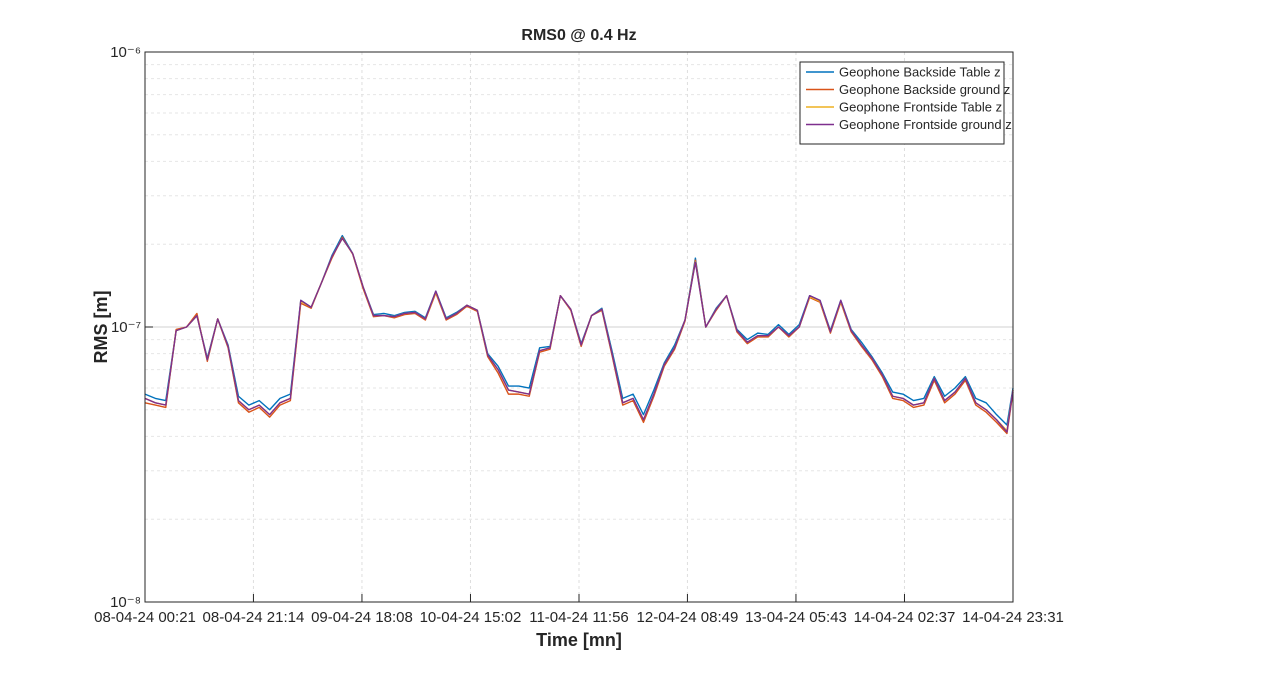  I want to click on x-tick-label: 08-04-24 00:21, so click(145, 617).